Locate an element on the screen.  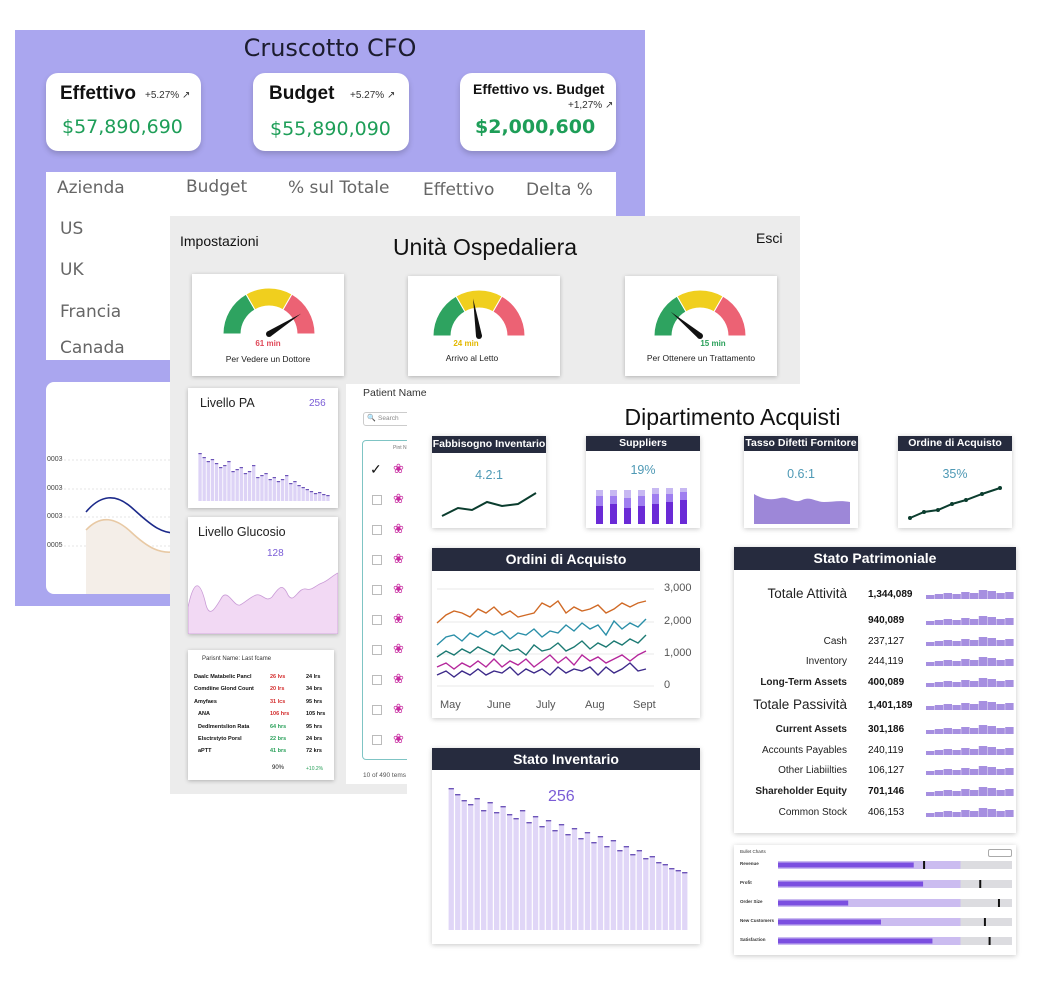
kpi-card-effettivo: Effettivo +5.27% ↗ $57,890,690 is located at coordinates (123, 112).